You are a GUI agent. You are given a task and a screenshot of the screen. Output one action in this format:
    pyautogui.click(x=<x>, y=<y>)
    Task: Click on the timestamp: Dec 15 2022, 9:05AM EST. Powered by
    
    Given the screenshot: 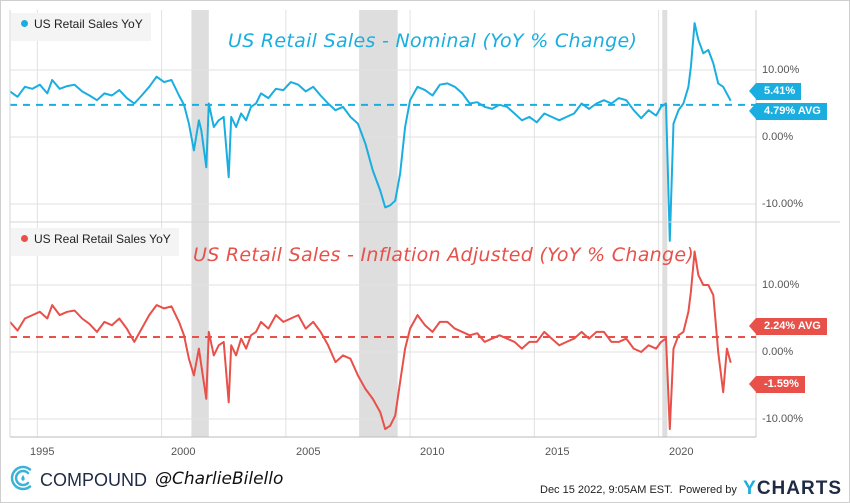 What is the action you would take?
    pyautogui.click(x=638, y=490)
    